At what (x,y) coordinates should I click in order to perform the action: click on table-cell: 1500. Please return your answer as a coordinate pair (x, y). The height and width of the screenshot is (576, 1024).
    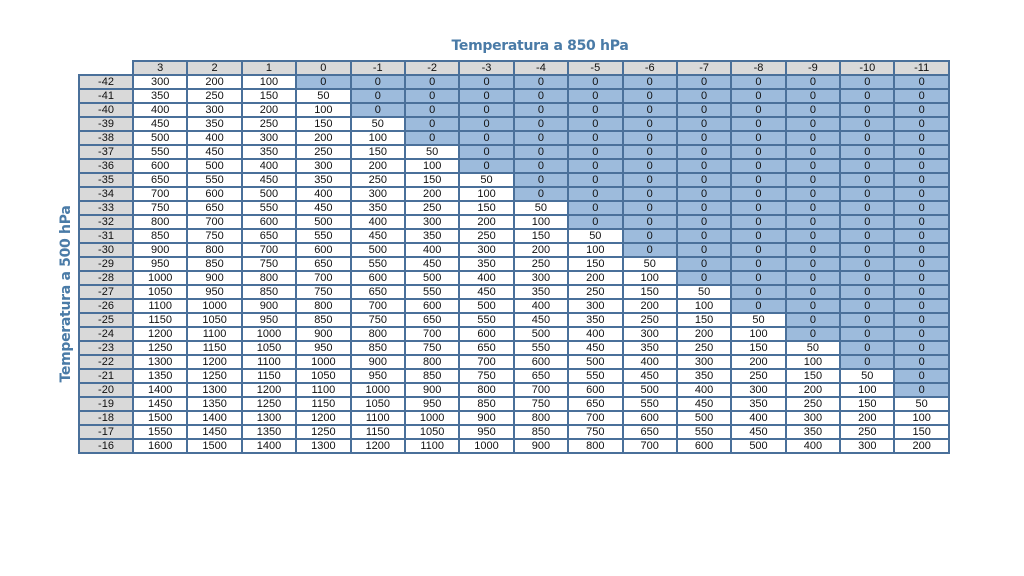
    Looking at the image, I should click on (160, 418).